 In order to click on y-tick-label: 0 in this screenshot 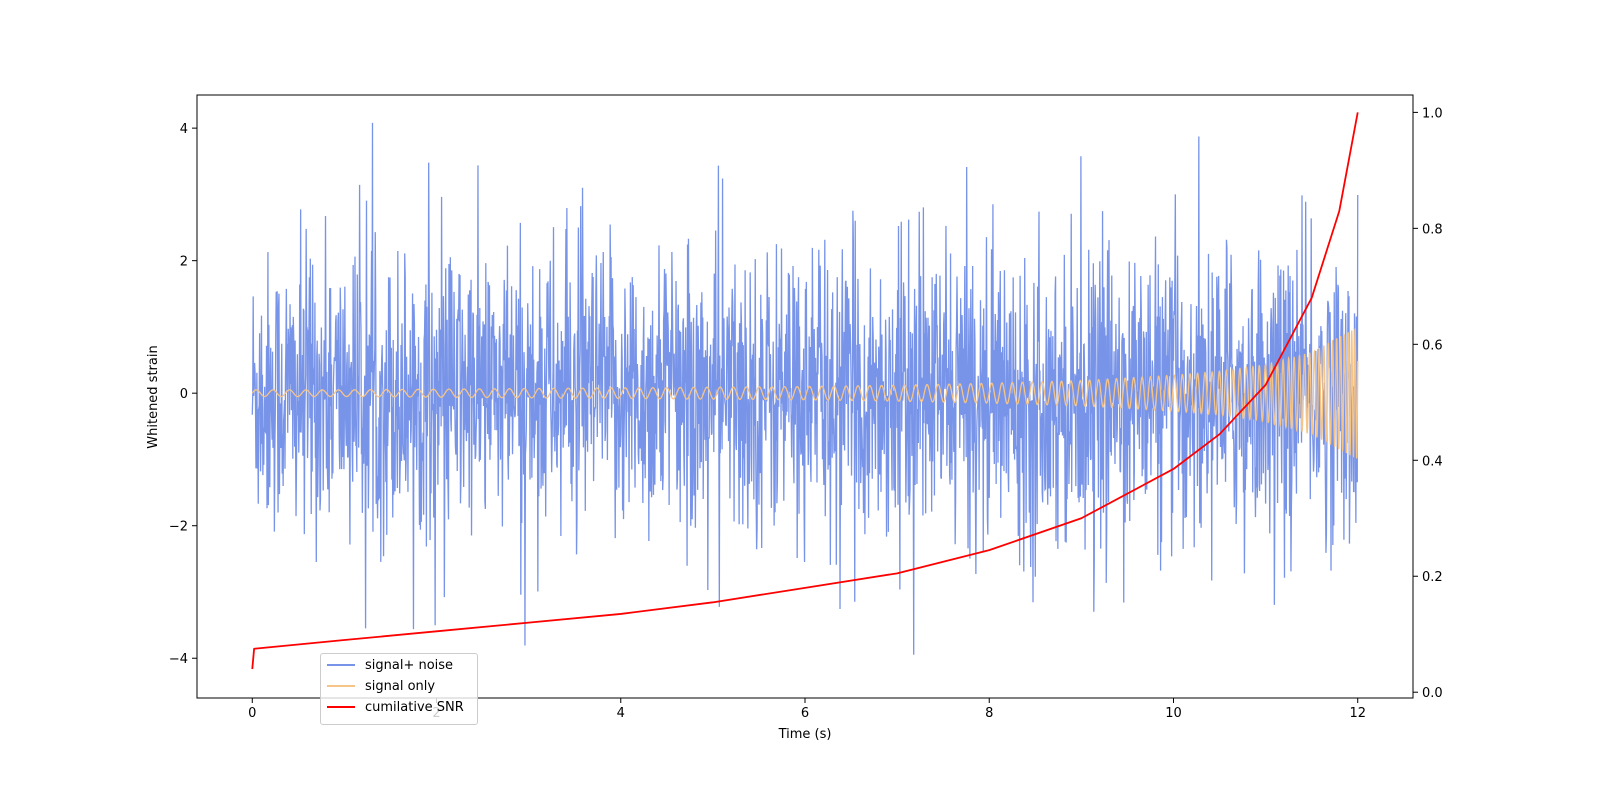, I will do `click(184, 394)`.